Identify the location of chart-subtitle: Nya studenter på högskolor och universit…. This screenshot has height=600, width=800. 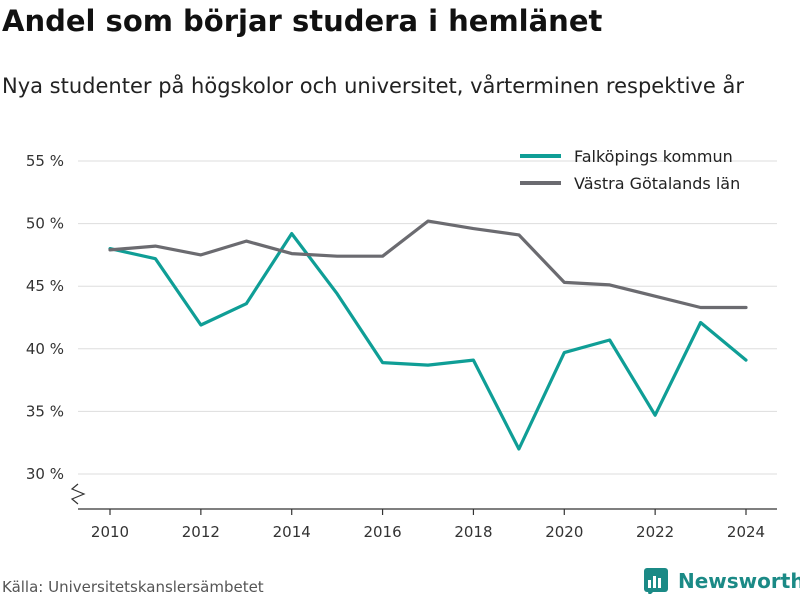
(373, 86).